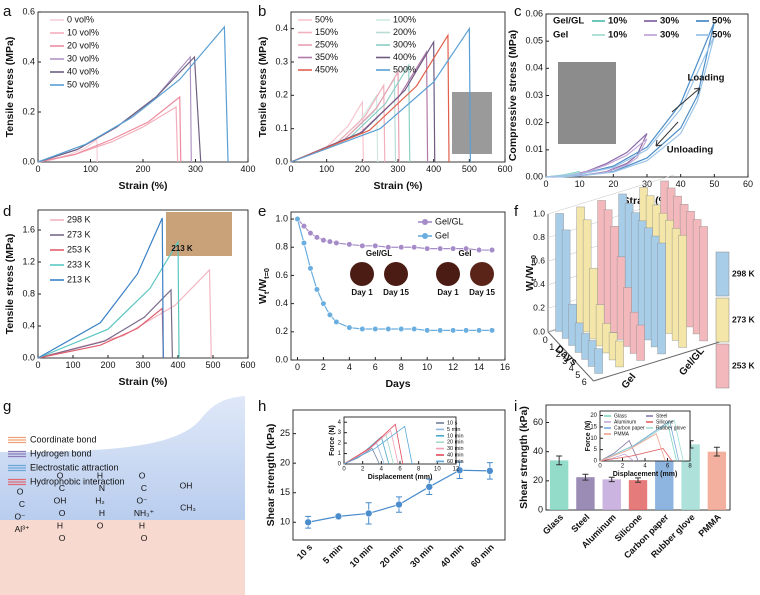 The width and height of the screenshot is (760, 595). Describe the element at coordinates (404, 57) in the screenshot. I see `legend-label: 400%` at that location.